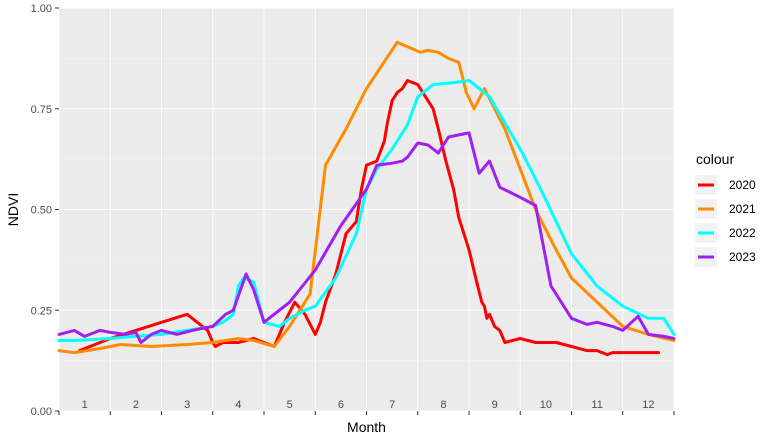  What do you see at coordinates (495, 405) in the screenshot?
I see `x-tick-label-9: 9` at bounding box center [495, 405].